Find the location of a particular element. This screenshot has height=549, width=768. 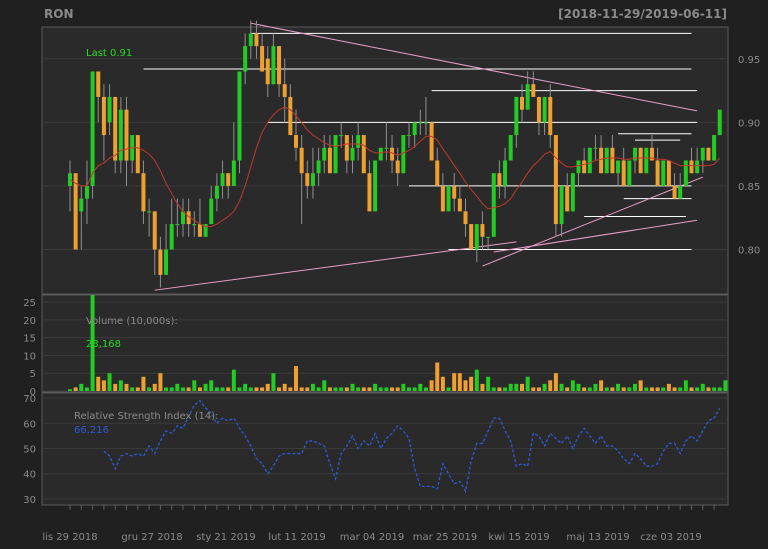

x-tick-label: cze 03 2019 is located at coordinates (670, 537).